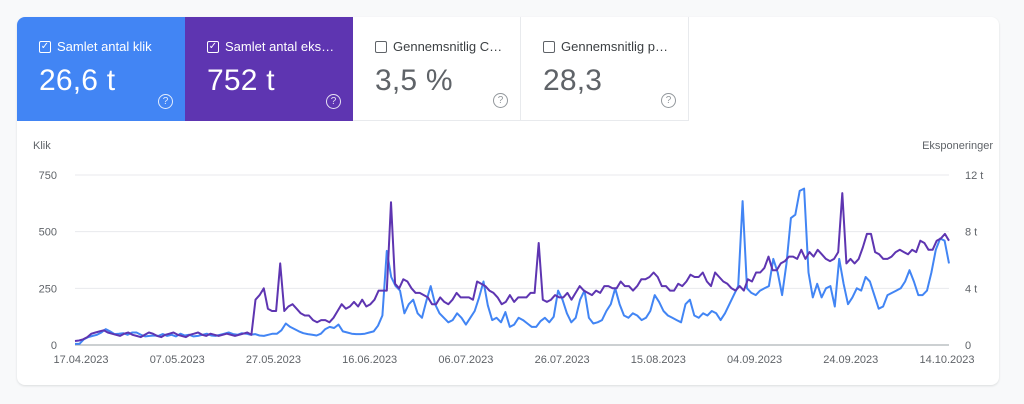 Image resolution: width=1024 pixels, height=404 pixels. I want to click on tile-value: 26,6 t, so click(77, 80).